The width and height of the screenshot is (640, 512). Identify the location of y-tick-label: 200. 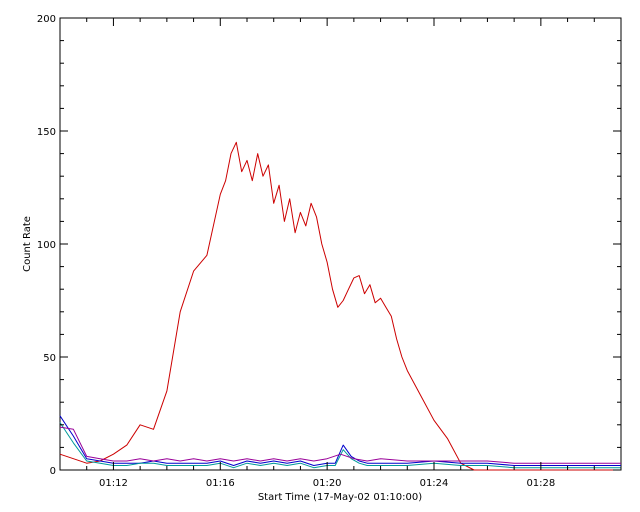
(46, 19).